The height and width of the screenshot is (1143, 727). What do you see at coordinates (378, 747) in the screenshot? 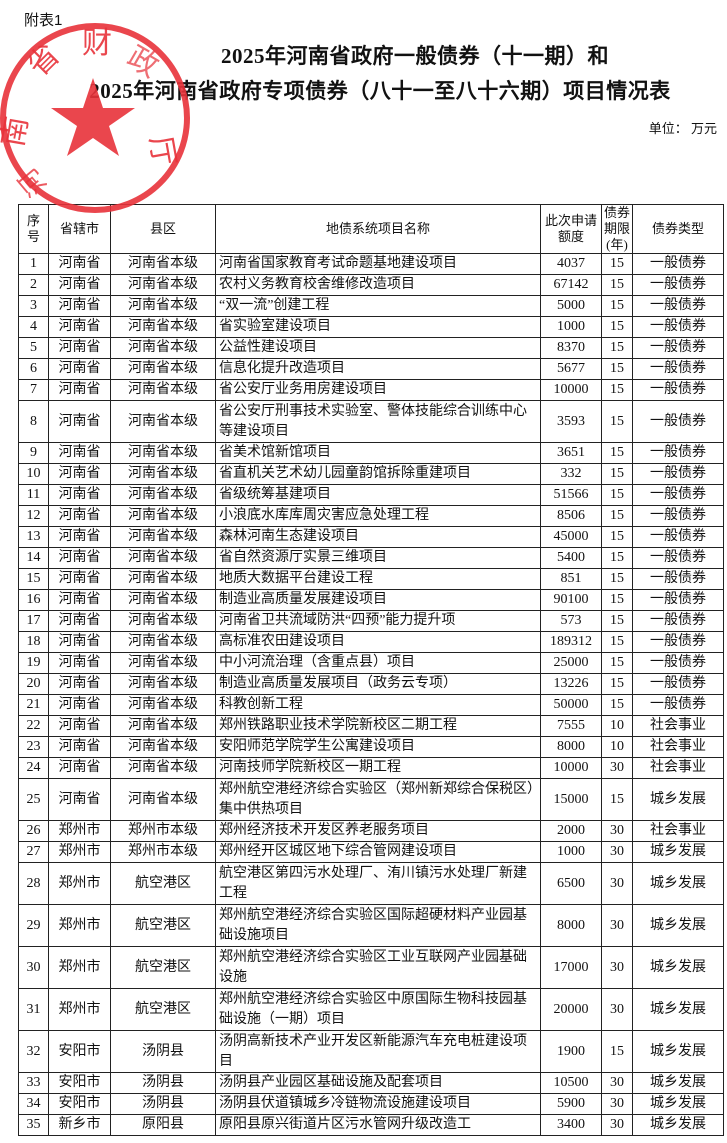
I see `cell-project-name: 安阳师范学院学生公寓建设项目` at bounding box center [378, 747].